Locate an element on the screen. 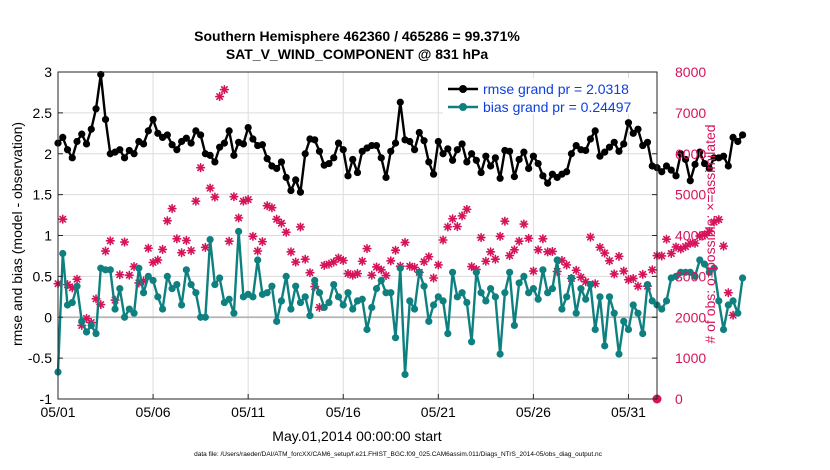  obs-possible-point-64-d2 is located at coordinates (362, 261).